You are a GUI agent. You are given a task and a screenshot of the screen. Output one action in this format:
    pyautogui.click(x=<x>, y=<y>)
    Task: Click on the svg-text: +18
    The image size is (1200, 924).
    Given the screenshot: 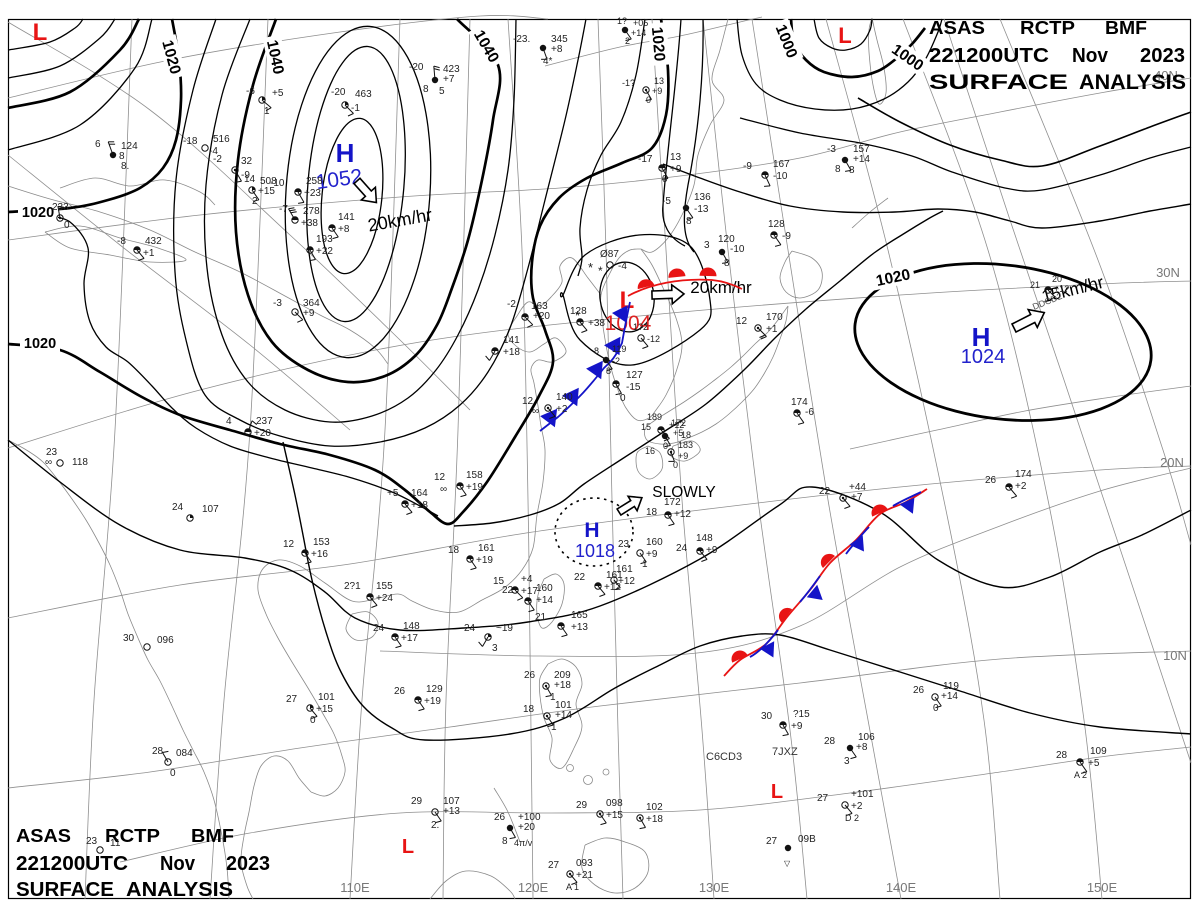 What is the action you would take?
    pyautogui.click(x=511, y=352)
    